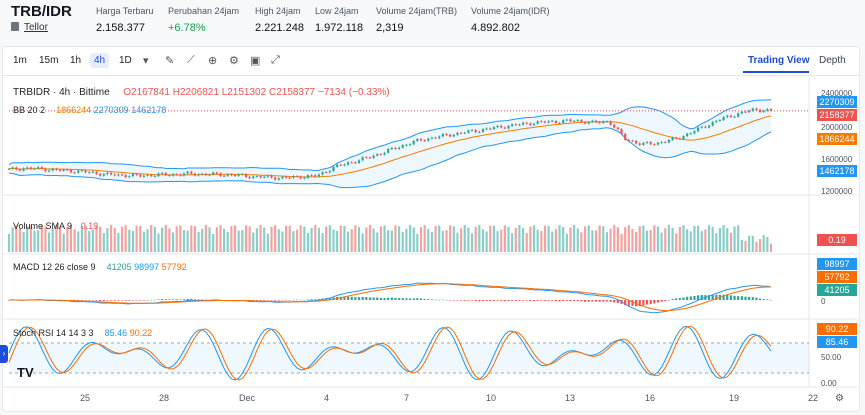 Image resolution: width=865 pixels, height=415 pixels. Describe the element at coordinates (56, 226) in the screenshot. I see `volume-legend: Volume SMA 9 0.19` at that location.